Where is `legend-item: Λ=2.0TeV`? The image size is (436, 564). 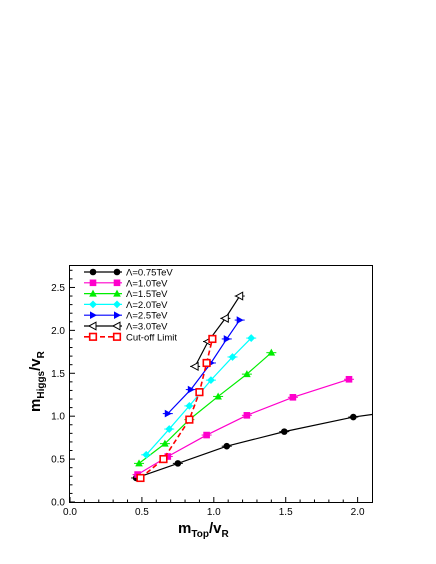
legend-item: Λ=2.0TeV is located at coordinates (126, 305).